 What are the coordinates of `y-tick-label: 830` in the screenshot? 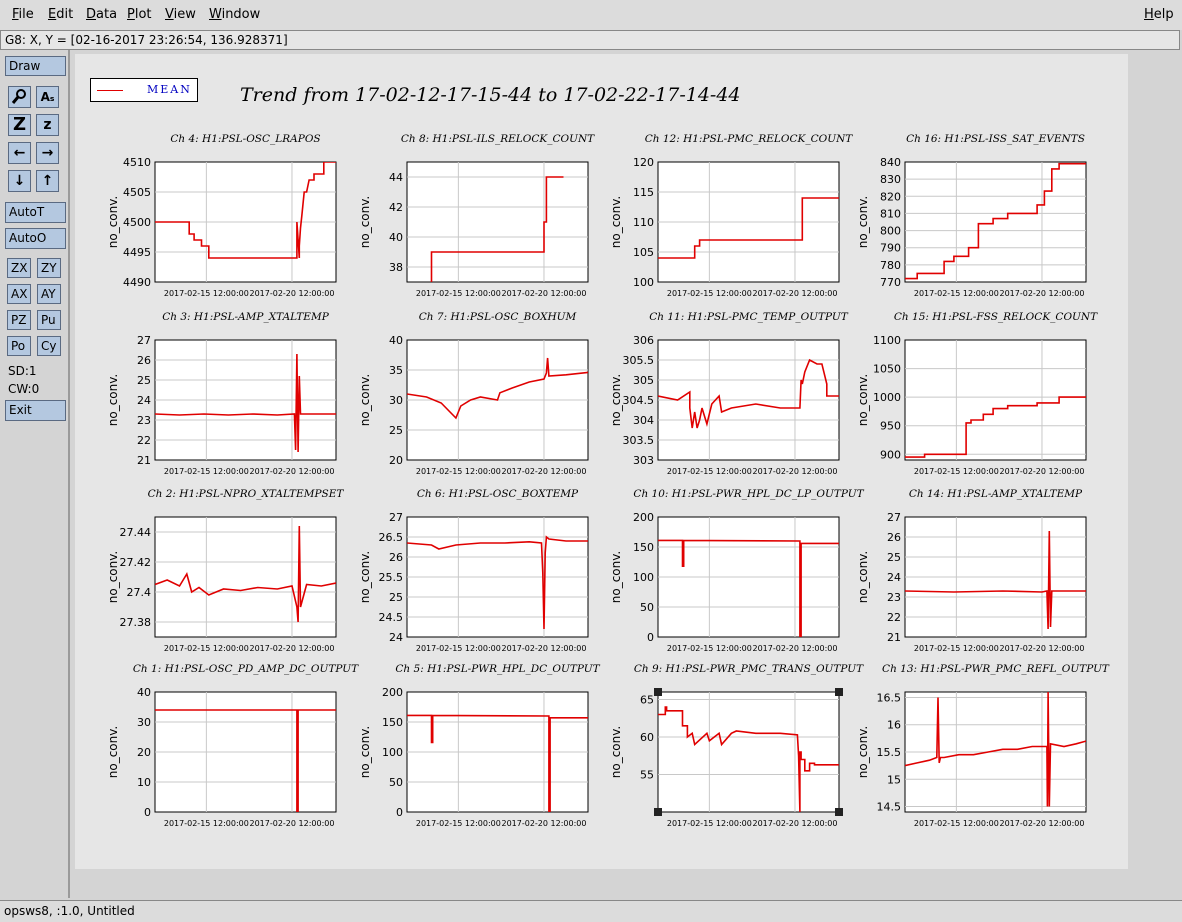 It's located at (890, 179).